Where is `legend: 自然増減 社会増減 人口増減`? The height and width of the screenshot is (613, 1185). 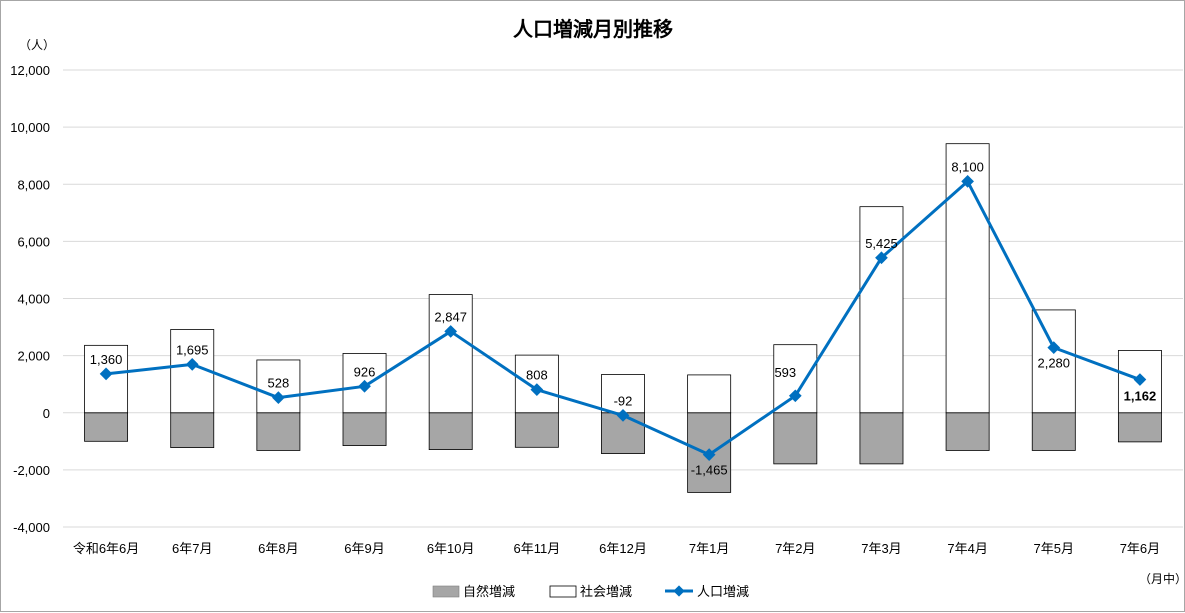 legend: 自然増減 社会増減 人口増減 is located at coordinates (590, 592).